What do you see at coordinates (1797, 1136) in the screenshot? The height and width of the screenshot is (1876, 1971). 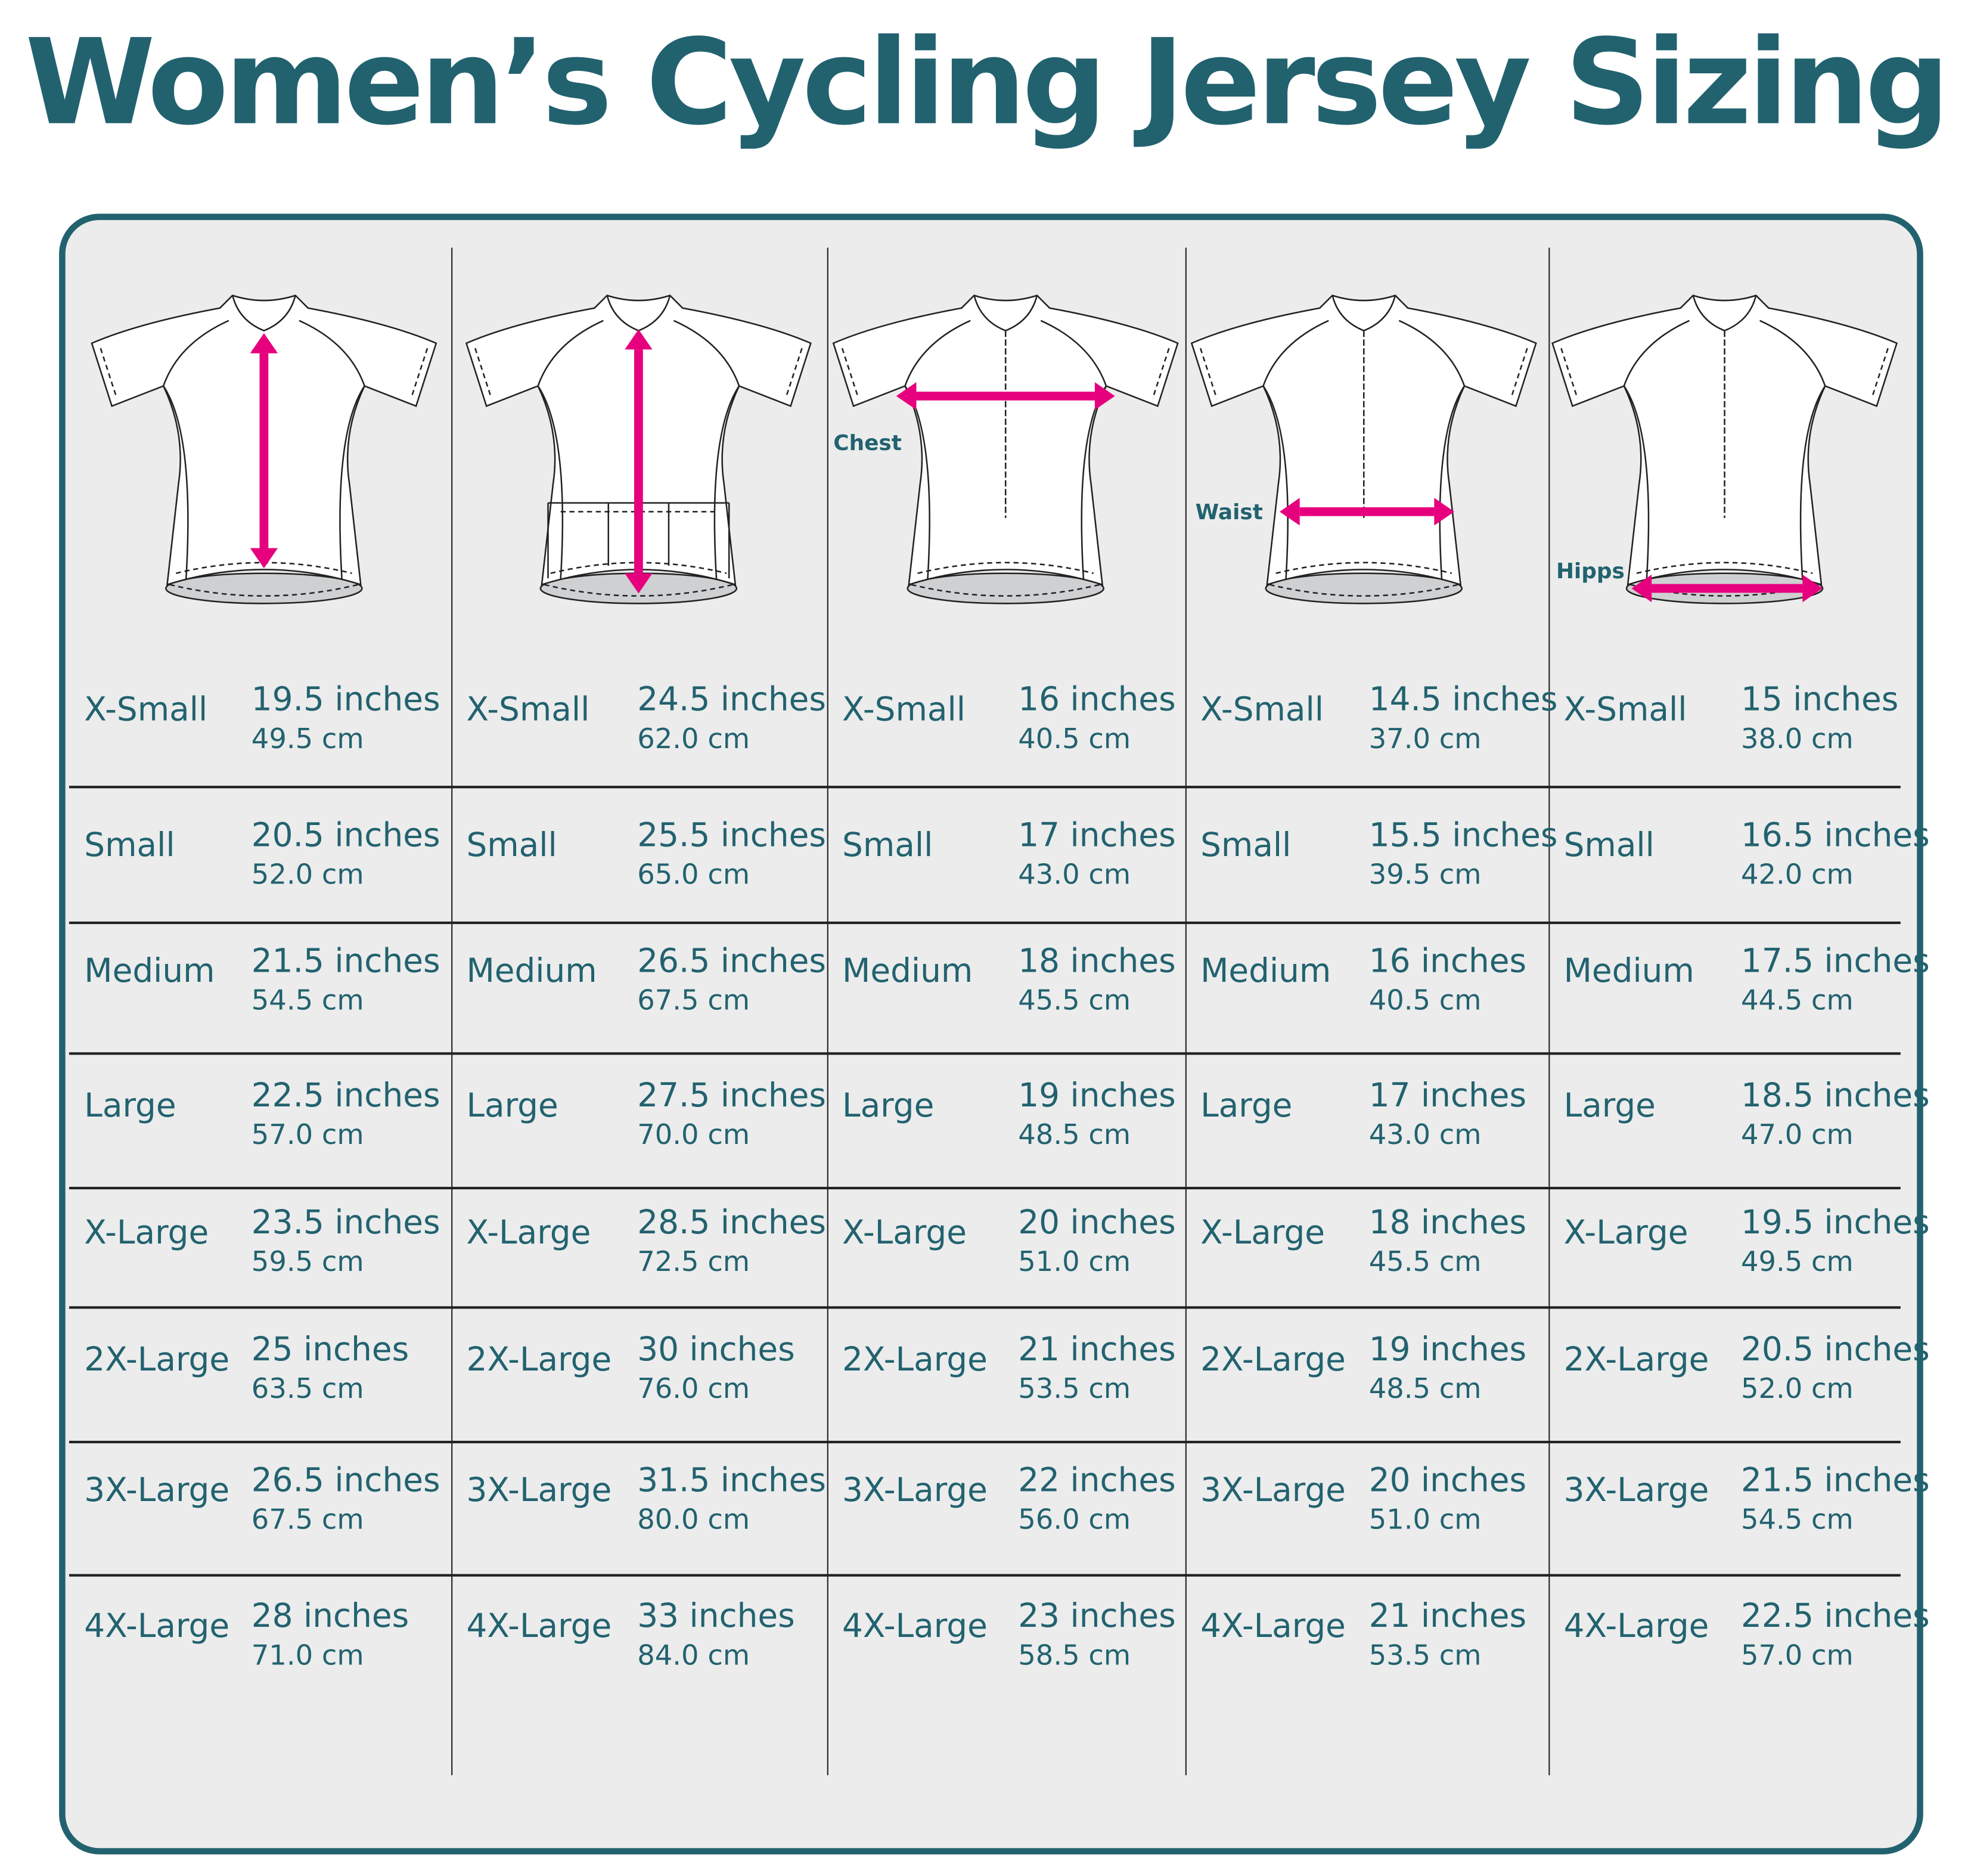 I see `cm-value: 47.0 cm` at bounding box center [1797, 1136].